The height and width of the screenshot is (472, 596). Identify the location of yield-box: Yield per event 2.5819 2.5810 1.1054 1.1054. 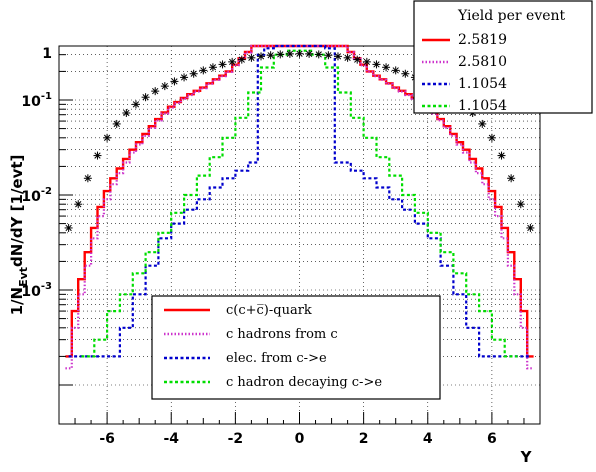
(503, 57).